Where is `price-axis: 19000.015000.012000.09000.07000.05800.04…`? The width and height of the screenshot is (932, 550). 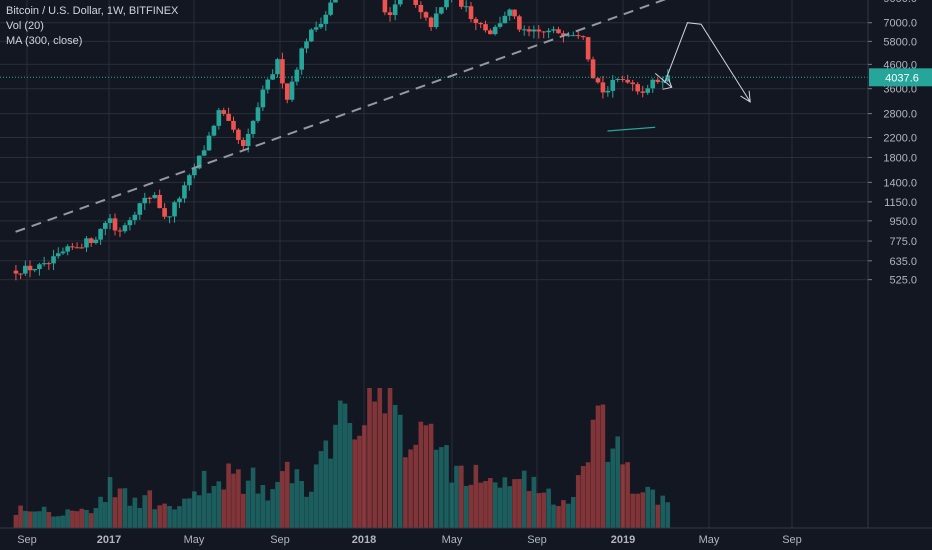 price-axis: 19000.015000.012000.09000.07000.05800.04… is located at coordinates (899, 275).